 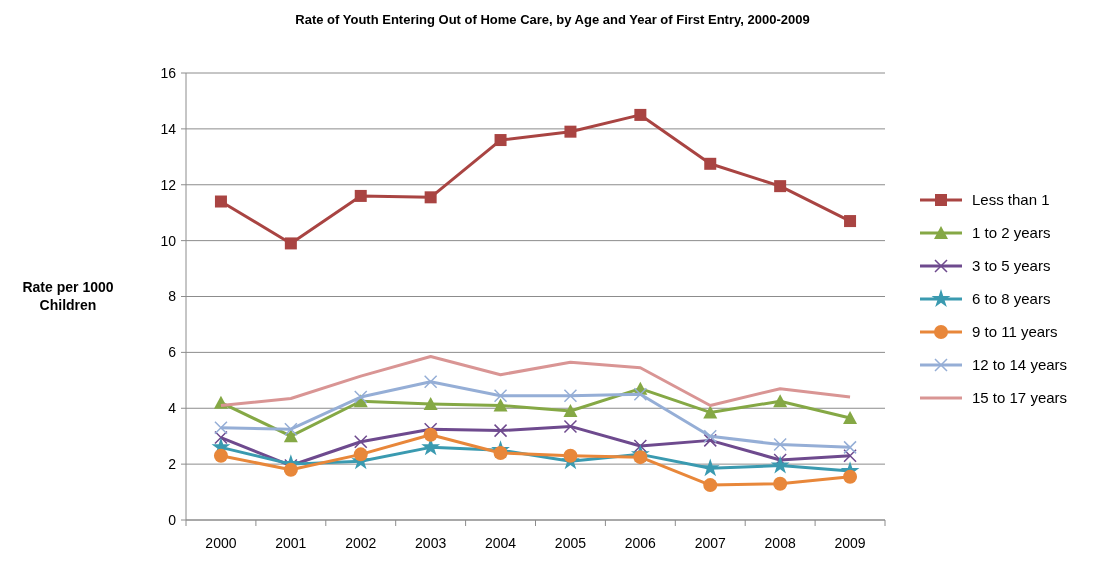 I want to click on legend-label: 15 to 17 years, so click(x=1020, y=398).